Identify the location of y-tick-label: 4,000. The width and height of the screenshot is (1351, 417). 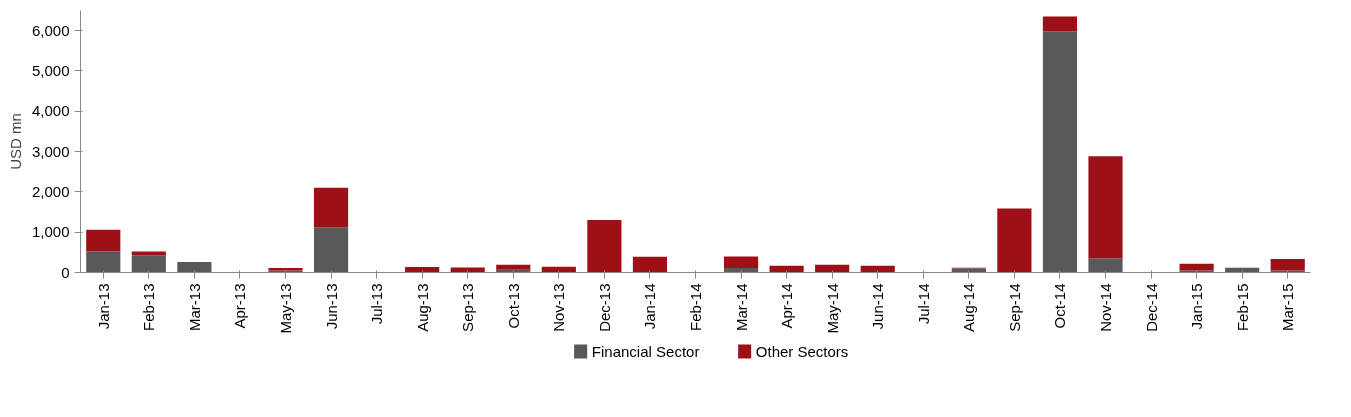
(50, 111).